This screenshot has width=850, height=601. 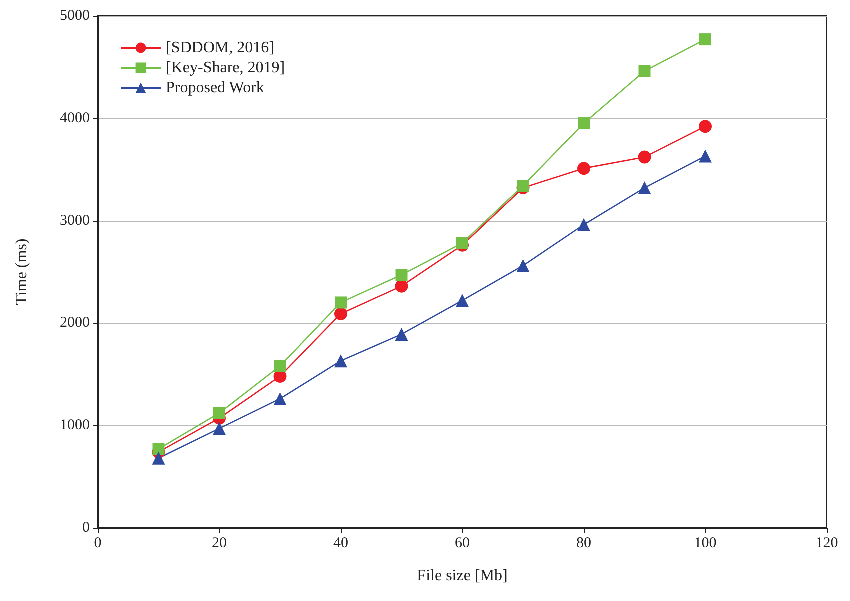 What do you see at coordinates (75, 220) in the screenshot?
I see `y-tick-label: 3000` at bounding box center [75, 220].